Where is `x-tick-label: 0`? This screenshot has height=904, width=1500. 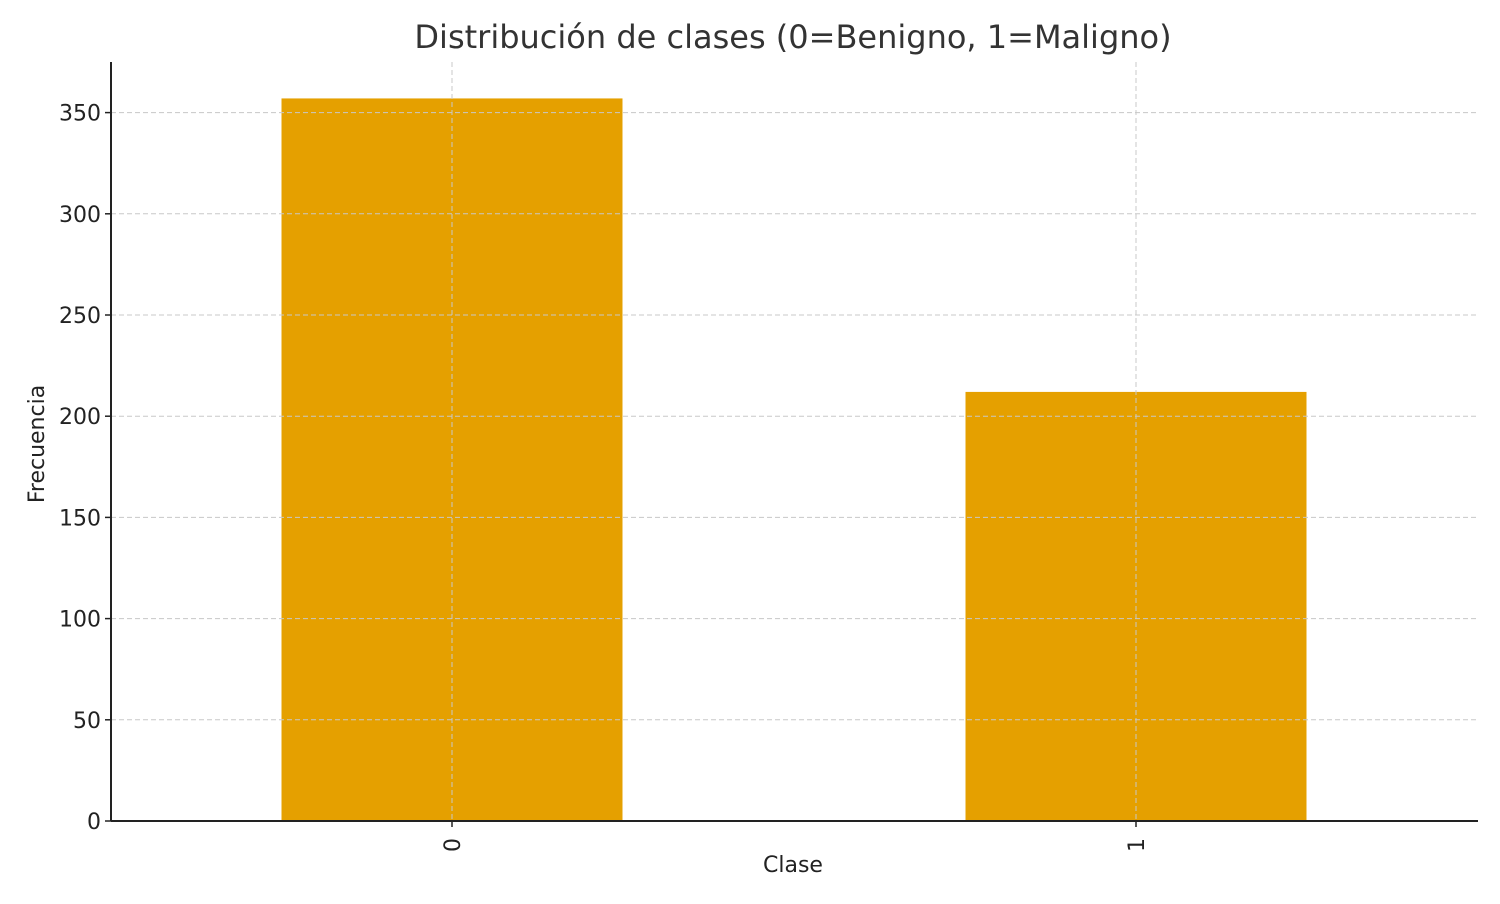
x-tick-label: 0 is located at coordinates (453, 845).